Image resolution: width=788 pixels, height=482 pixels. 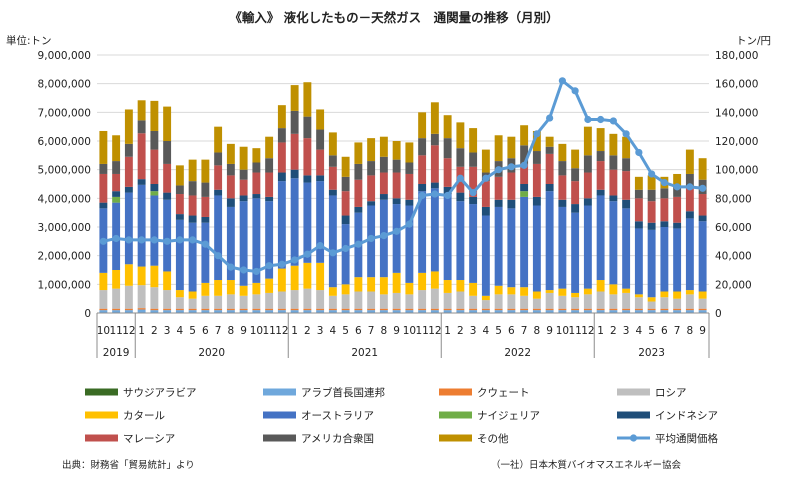 What do you see at coordinates (87, 314) in the screenshot?
I see `y-left-tick-label: 0` at bounding box center [87, 314].